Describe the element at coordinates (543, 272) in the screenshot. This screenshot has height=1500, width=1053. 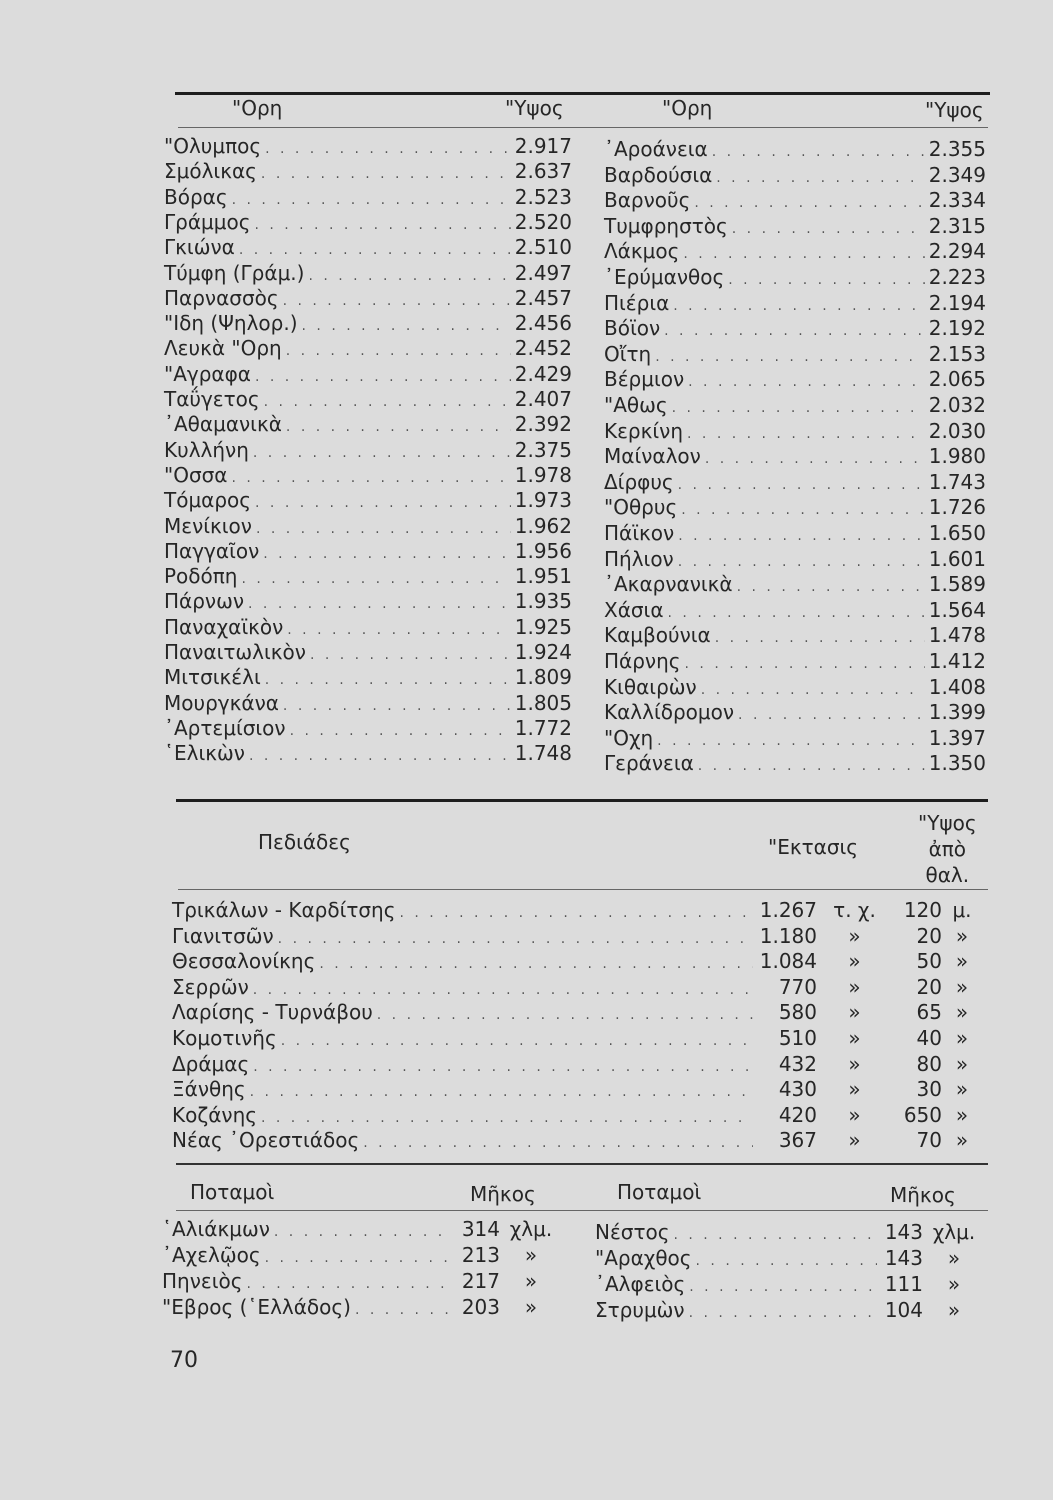
I see `mountain-height: 2.497` at that location.